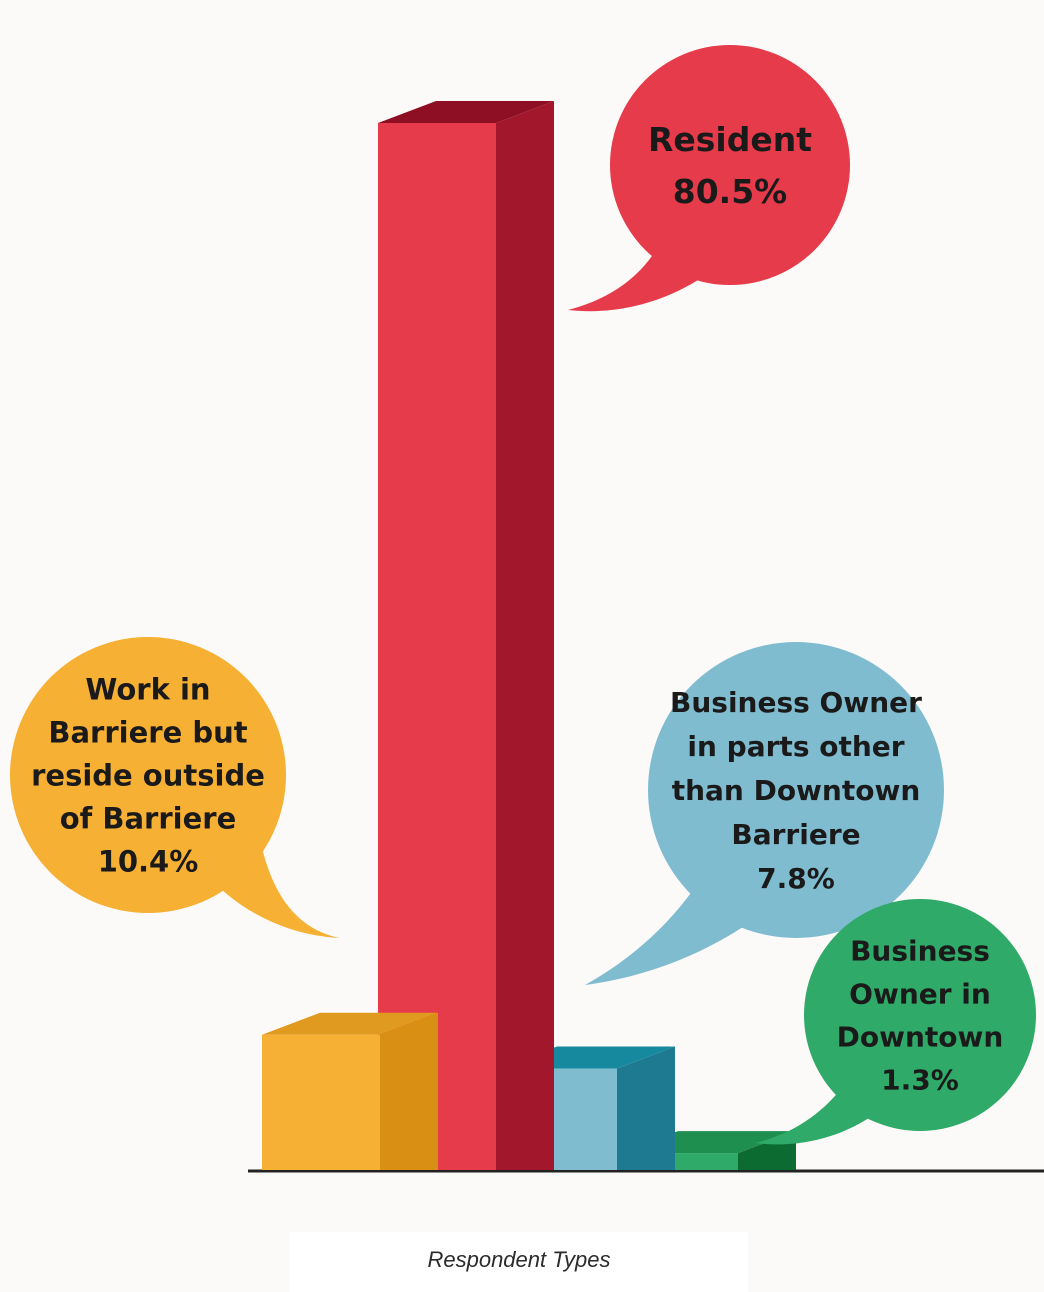  I want to click on data-label: 80.5%, so click(730, 191).